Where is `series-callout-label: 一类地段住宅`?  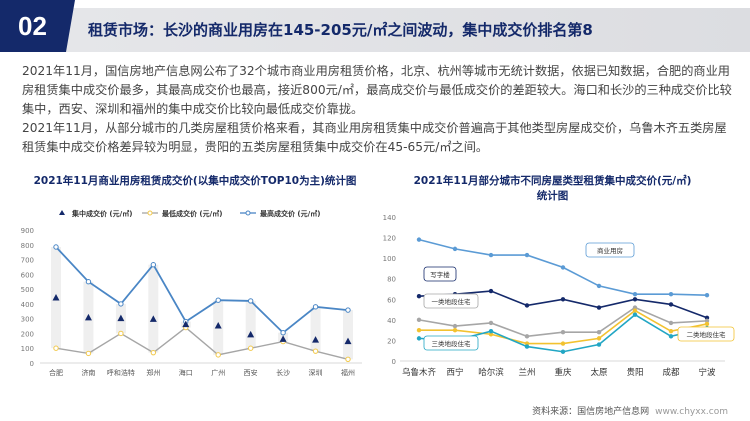
series-callout-label: 一类地段住宅 is located at coordinates (452, 301).